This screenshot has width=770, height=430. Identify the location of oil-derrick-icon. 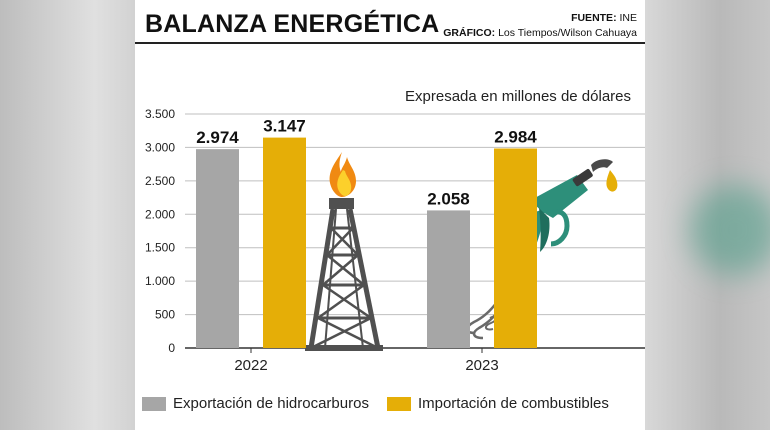
(344, 274).